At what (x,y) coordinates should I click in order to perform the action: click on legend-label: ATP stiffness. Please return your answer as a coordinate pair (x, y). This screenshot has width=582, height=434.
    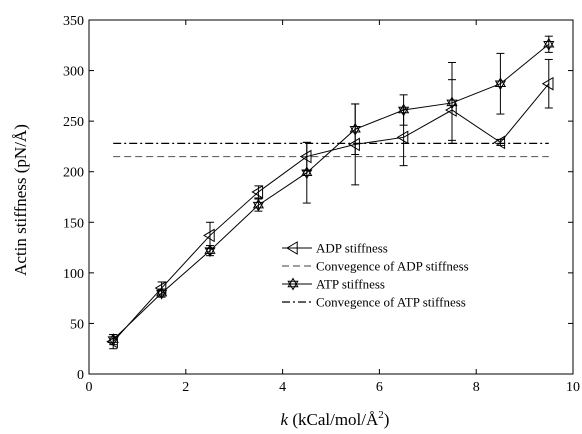
    Looking at the image, I should click on (350, 284).